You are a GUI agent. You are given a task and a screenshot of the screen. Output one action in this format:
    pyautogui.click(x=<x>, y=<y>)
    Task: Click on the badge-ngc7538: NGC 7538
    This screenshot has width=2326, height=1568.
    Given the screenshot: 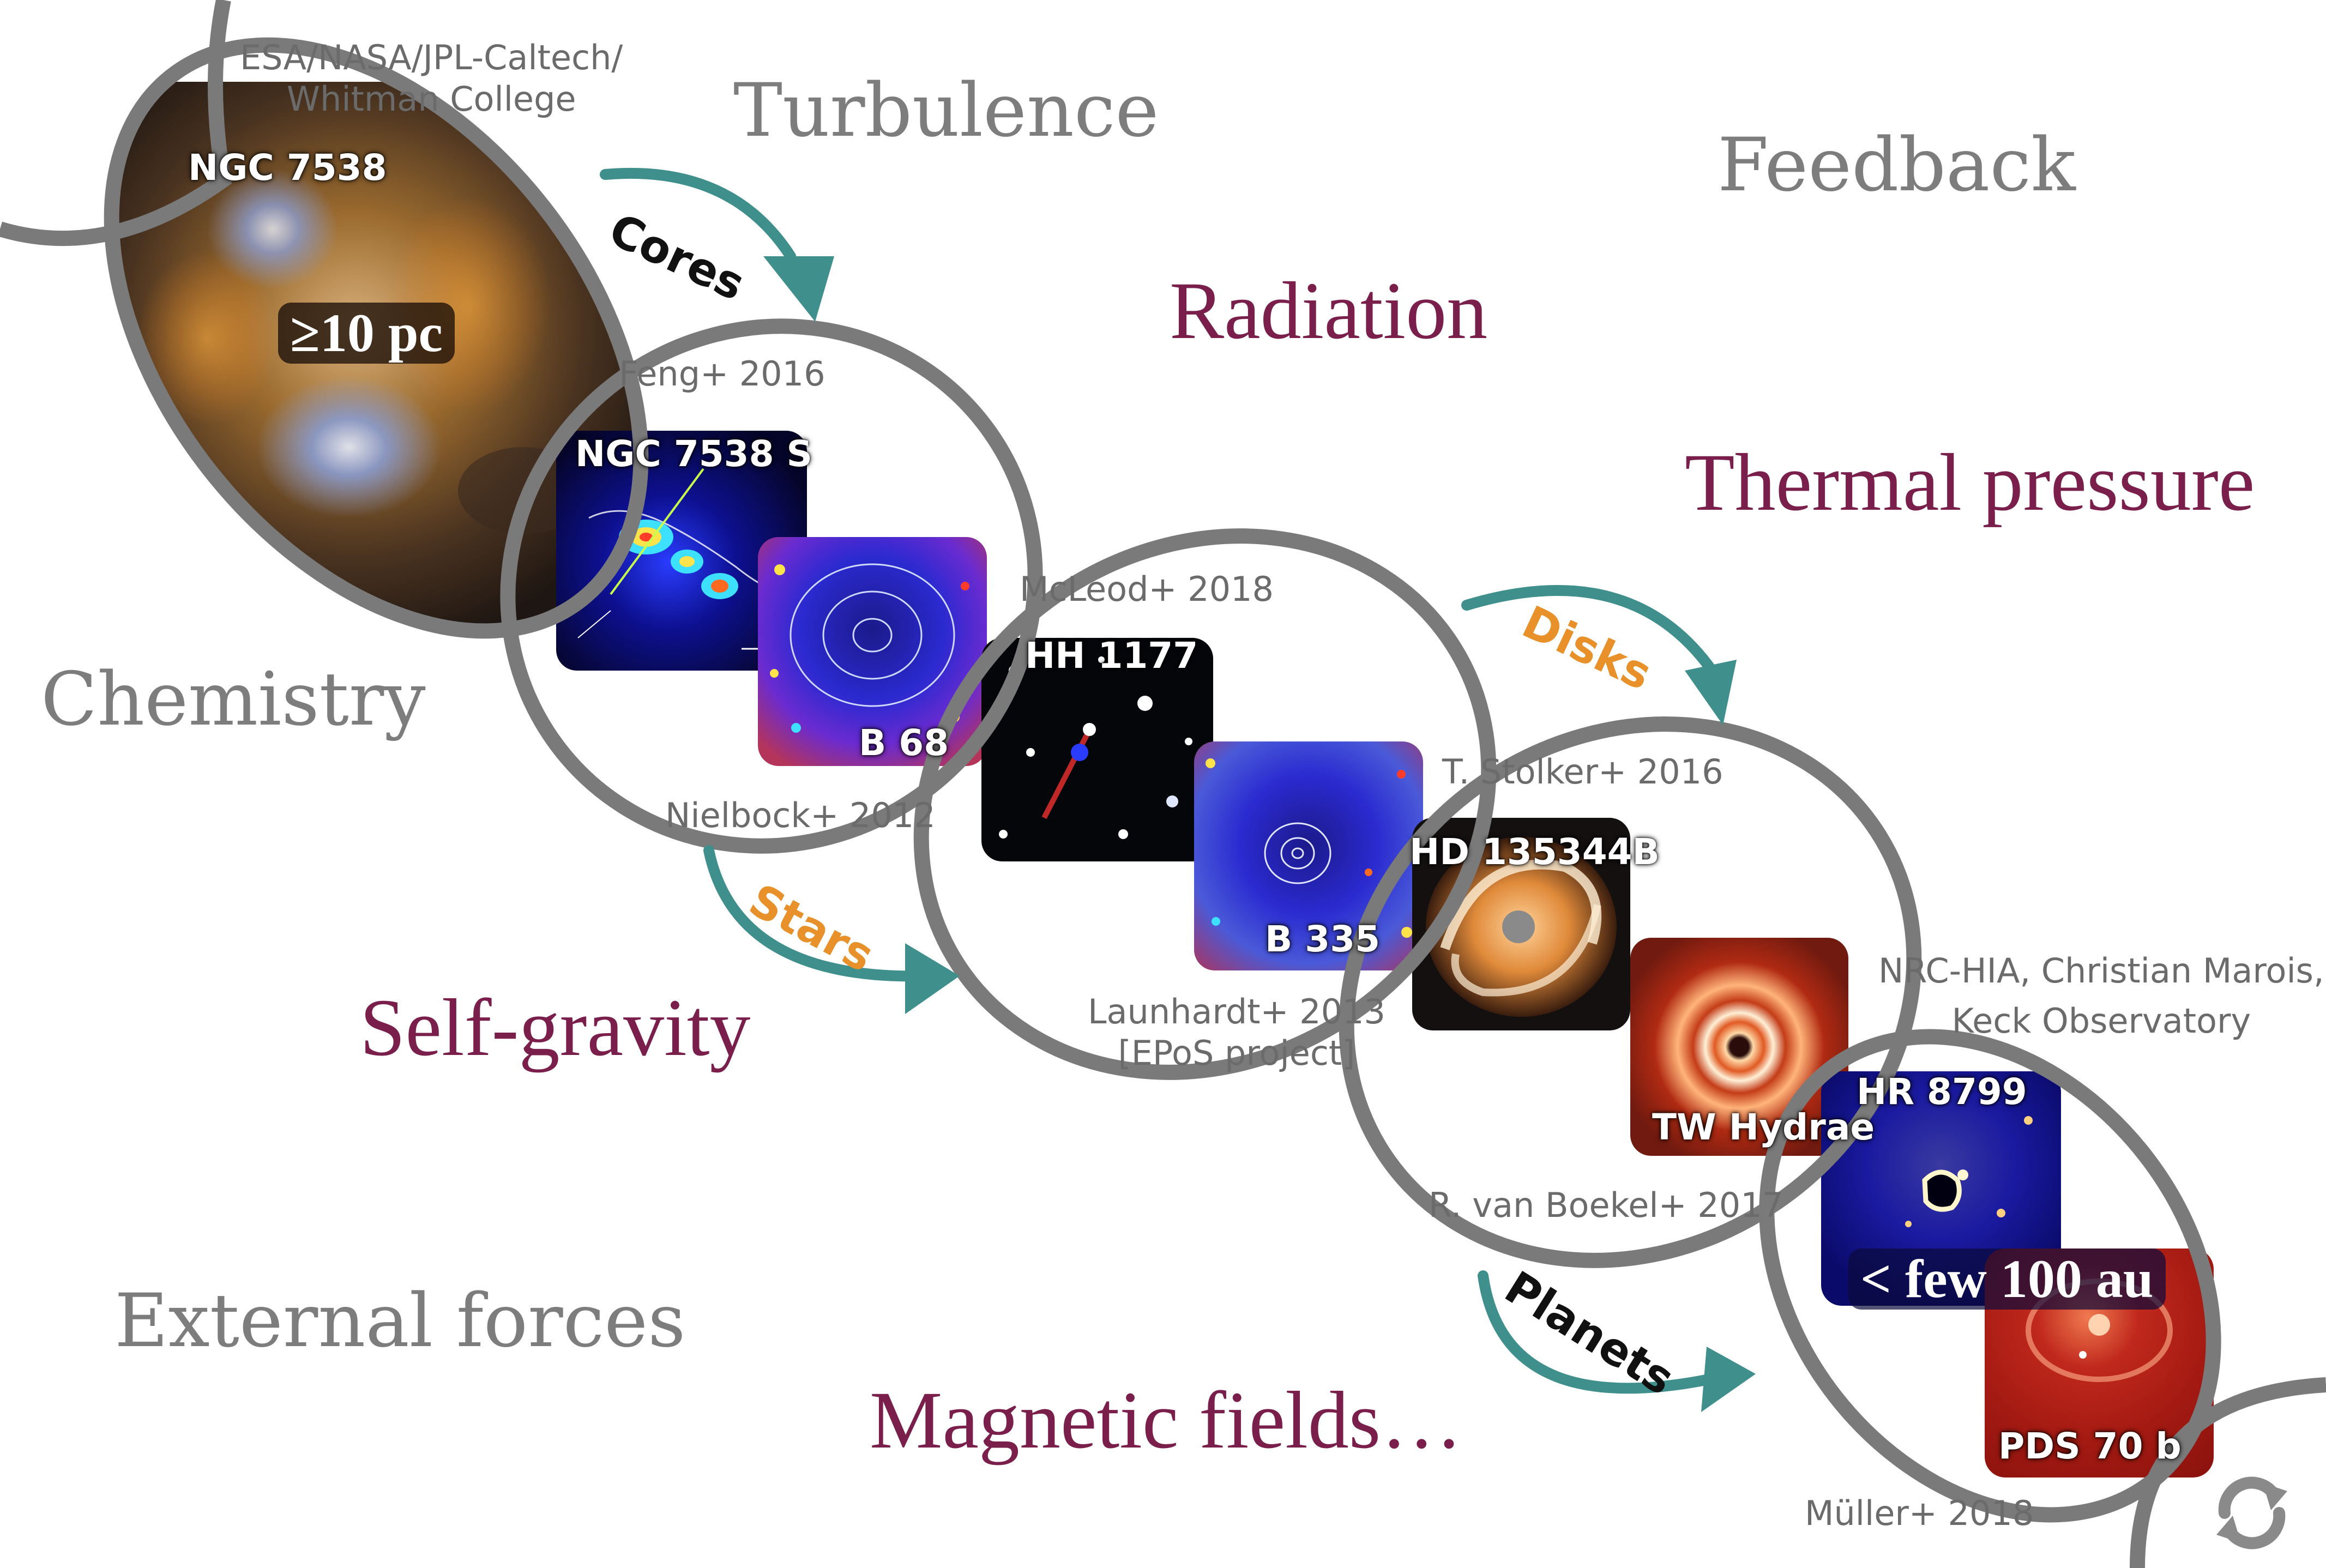 What is the action you would take?
    pyautogui.click(x=287, y=168)
    